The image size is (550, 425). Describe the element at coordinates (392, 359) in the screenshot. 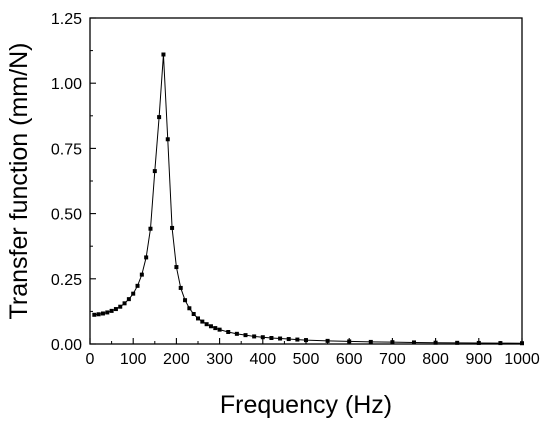

I see `x-tick-label: 700` at that location.